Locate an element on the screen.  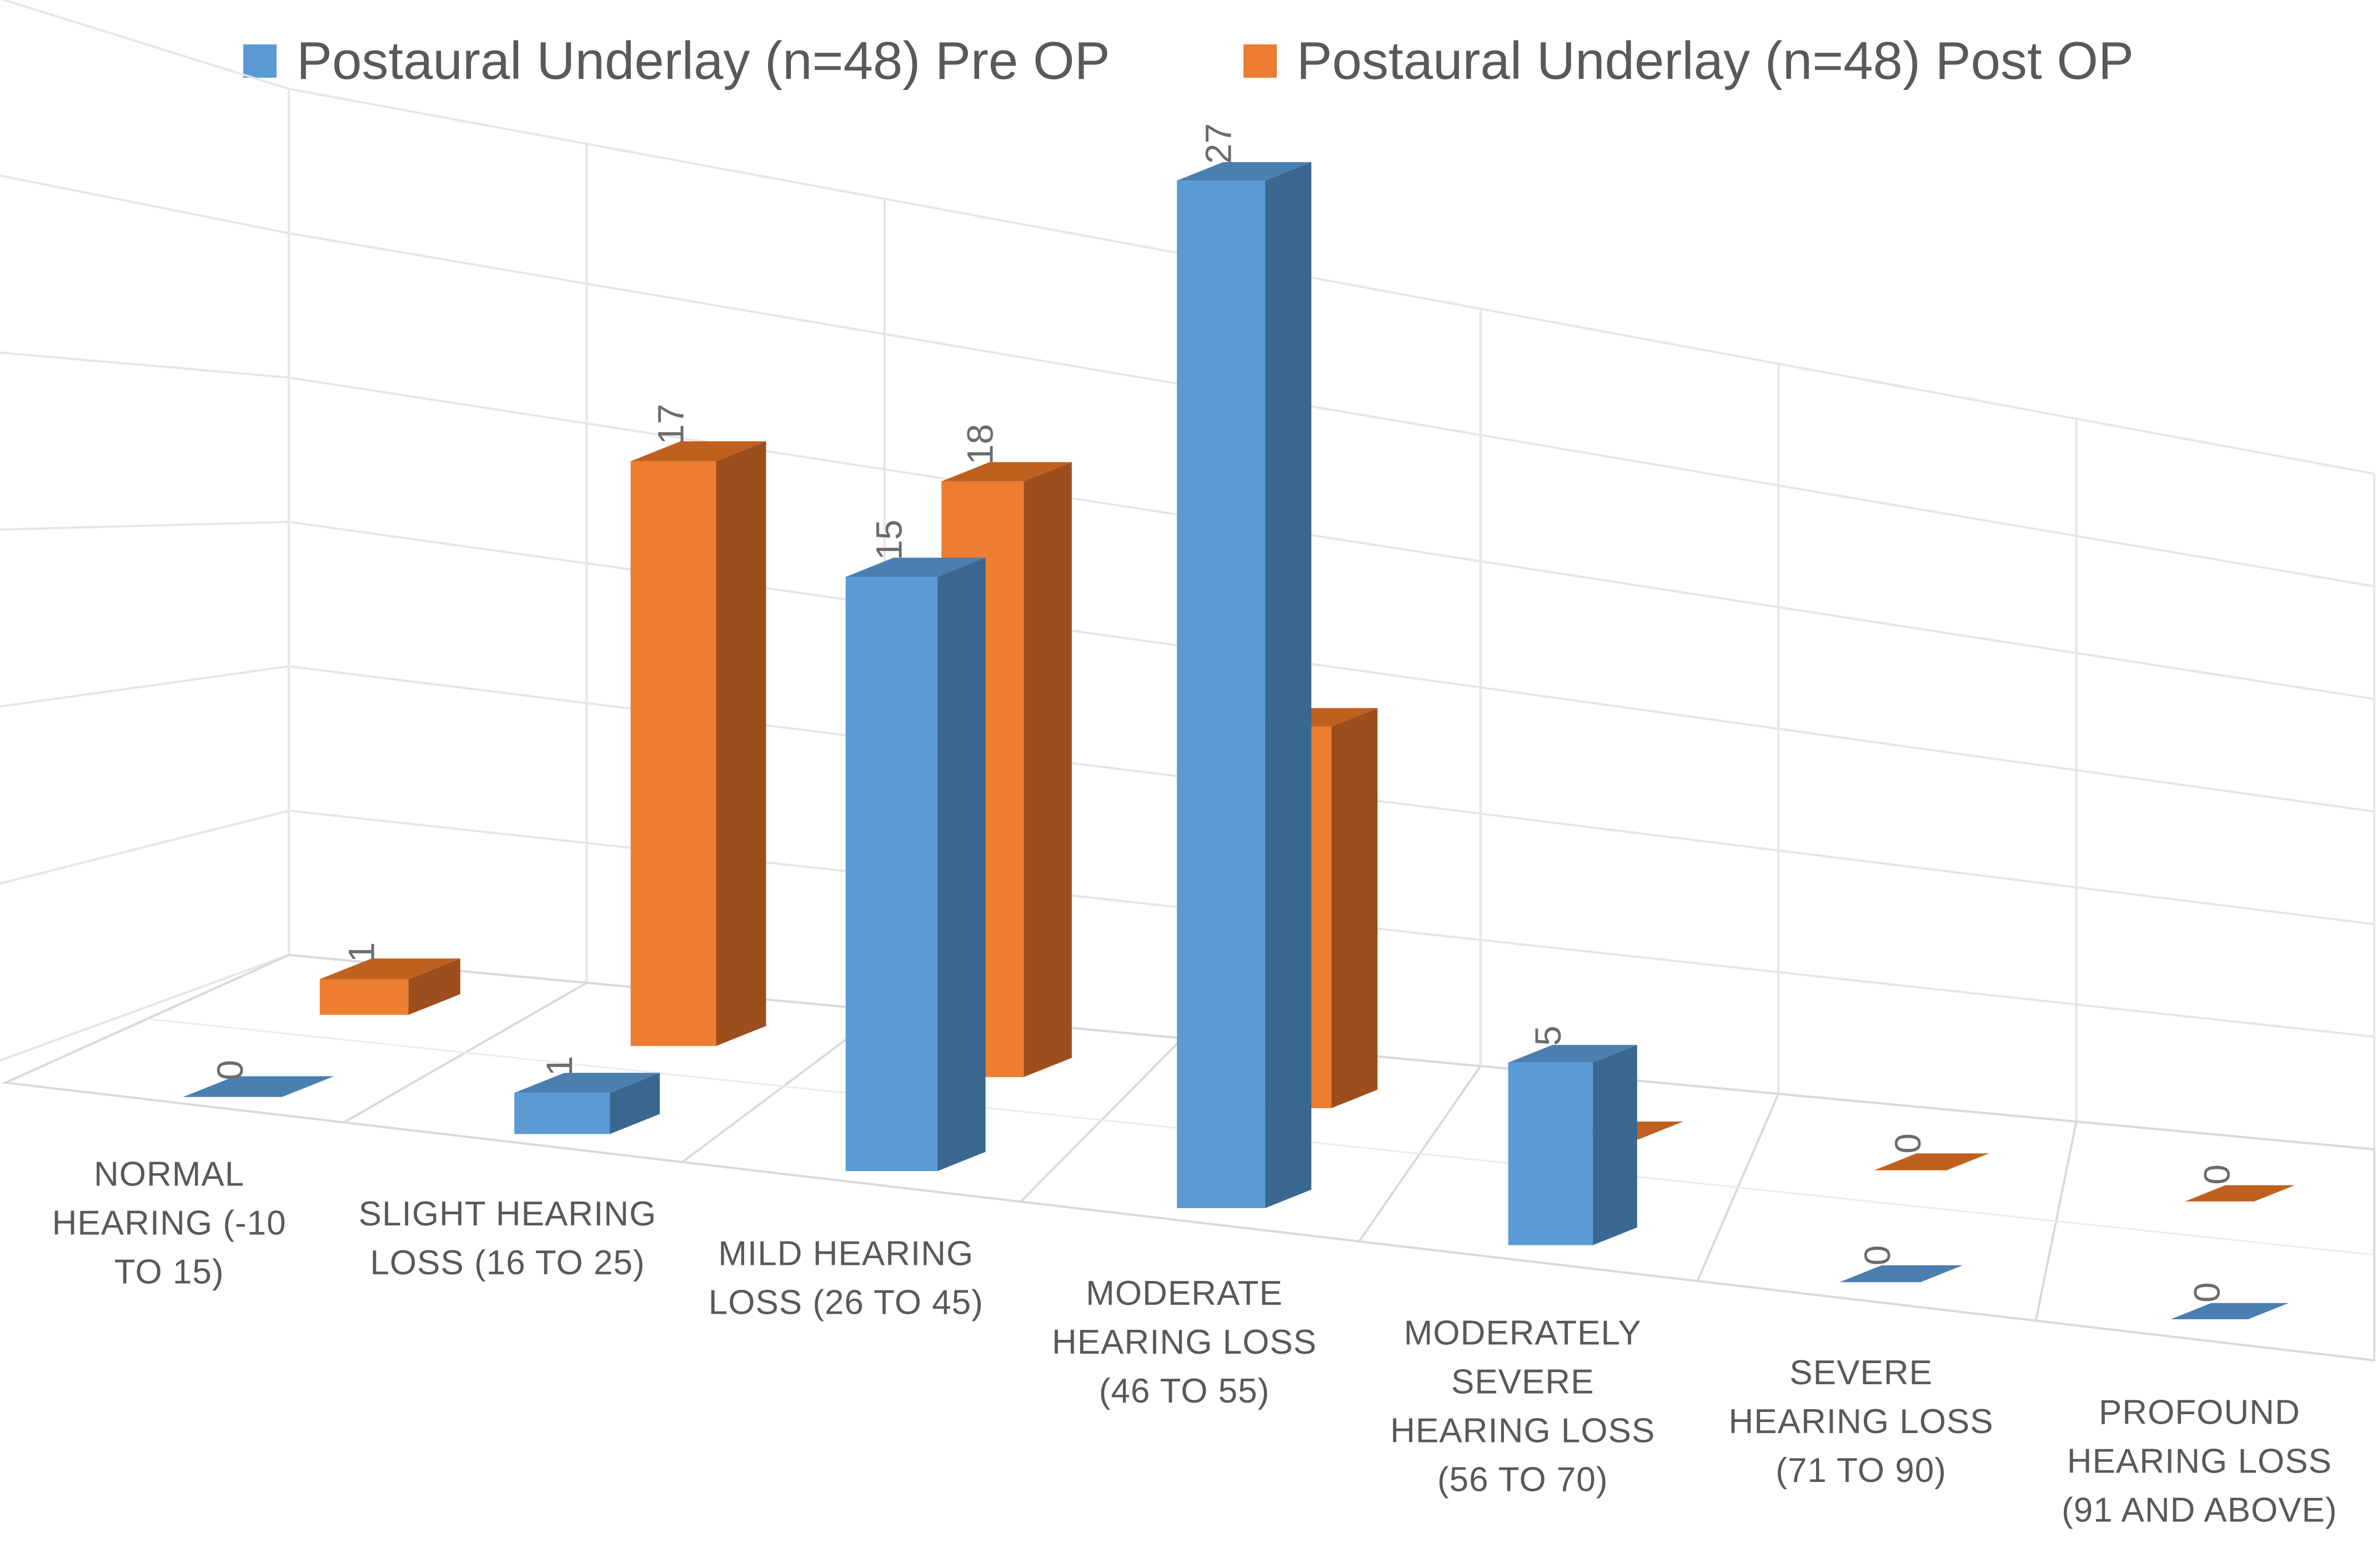
data-label-pre-op-3: 27 is located at coordinates (1218, 143).